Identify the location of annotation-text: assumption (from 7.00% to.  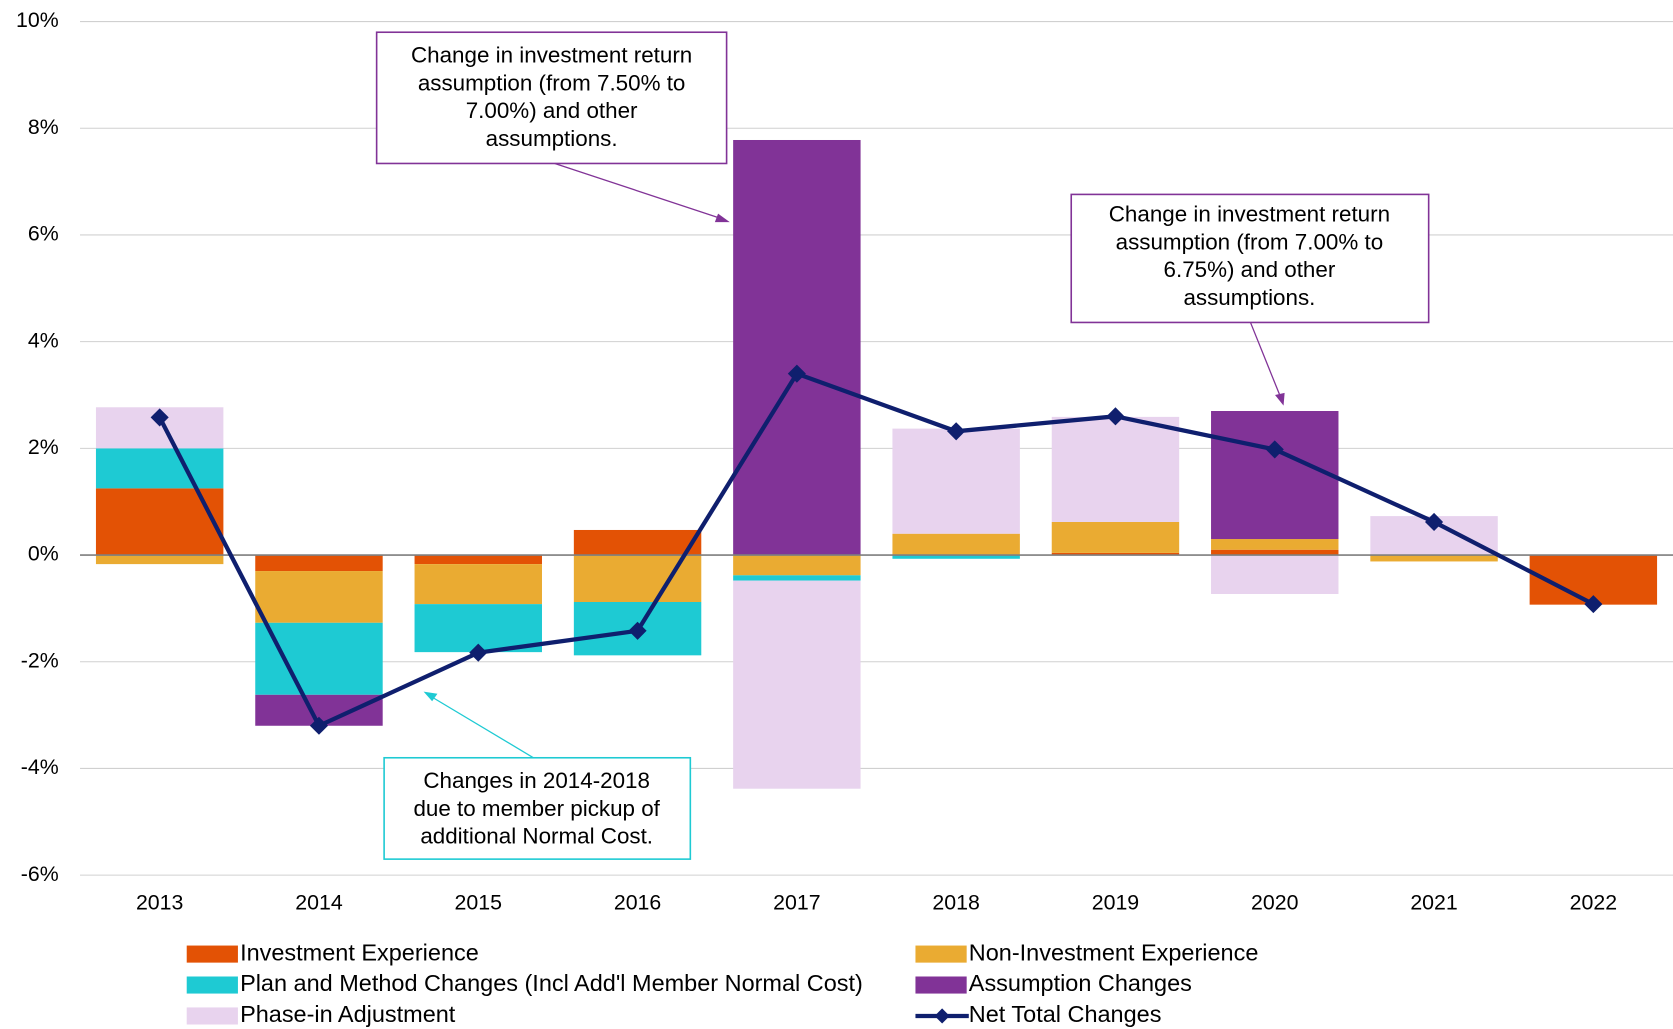
(1250, 241).